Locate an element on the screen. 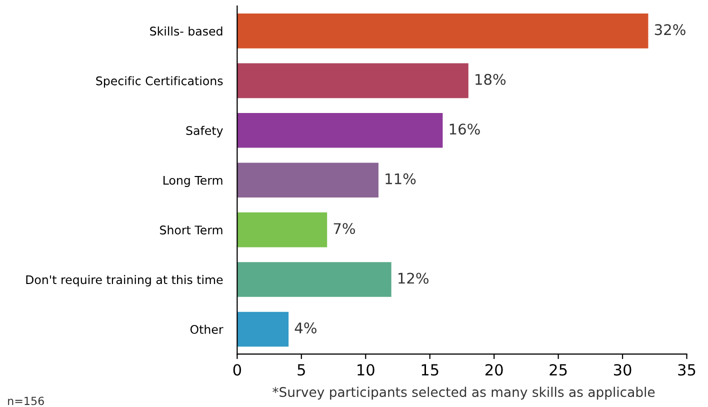 Image resolution: width=708 pixels, height=407 pixels. y-tick-label: Long Term is located at coordinates (193, 182).